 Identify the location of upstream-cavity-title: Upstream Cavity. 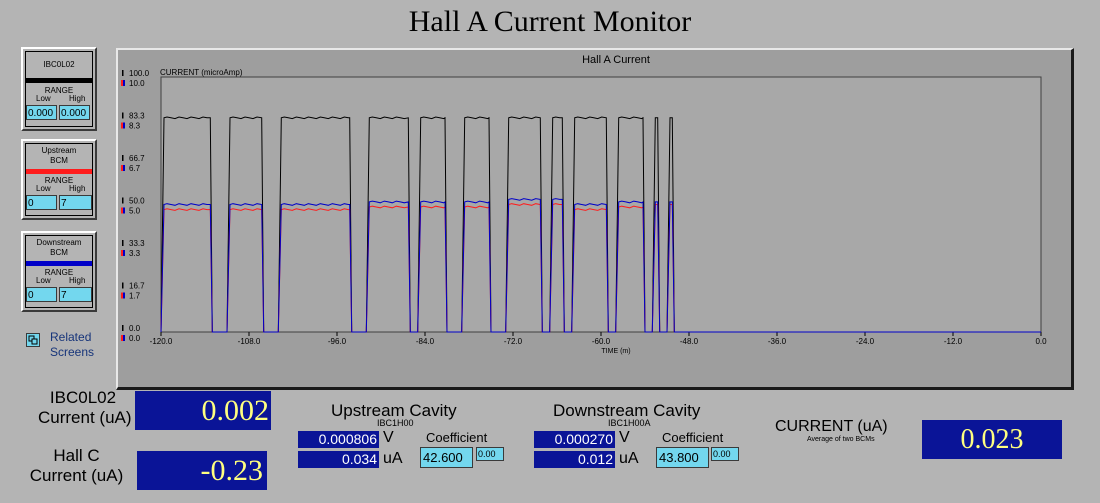
(394, 410).